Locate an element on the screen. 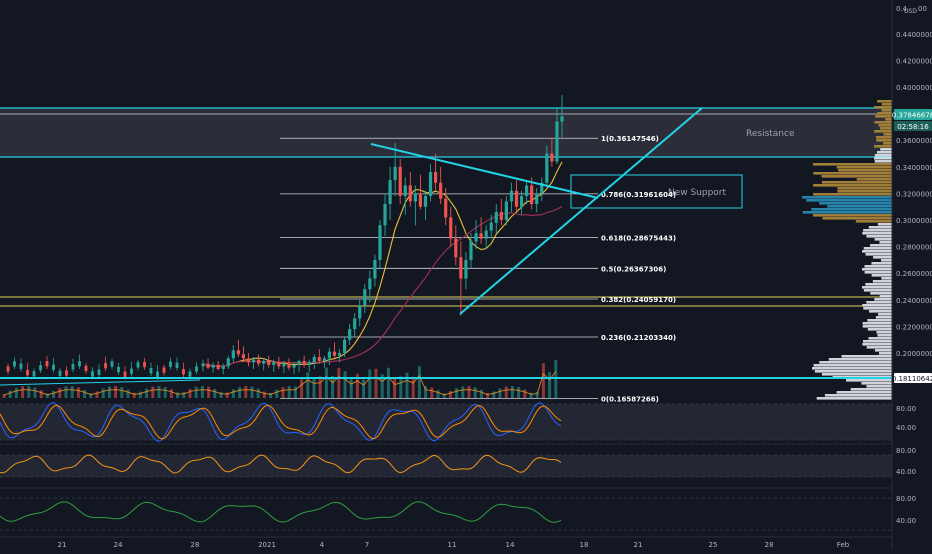 The height and width of the screenshot is (554, 932). ascending-trendline is located at coordinates (581, 211).